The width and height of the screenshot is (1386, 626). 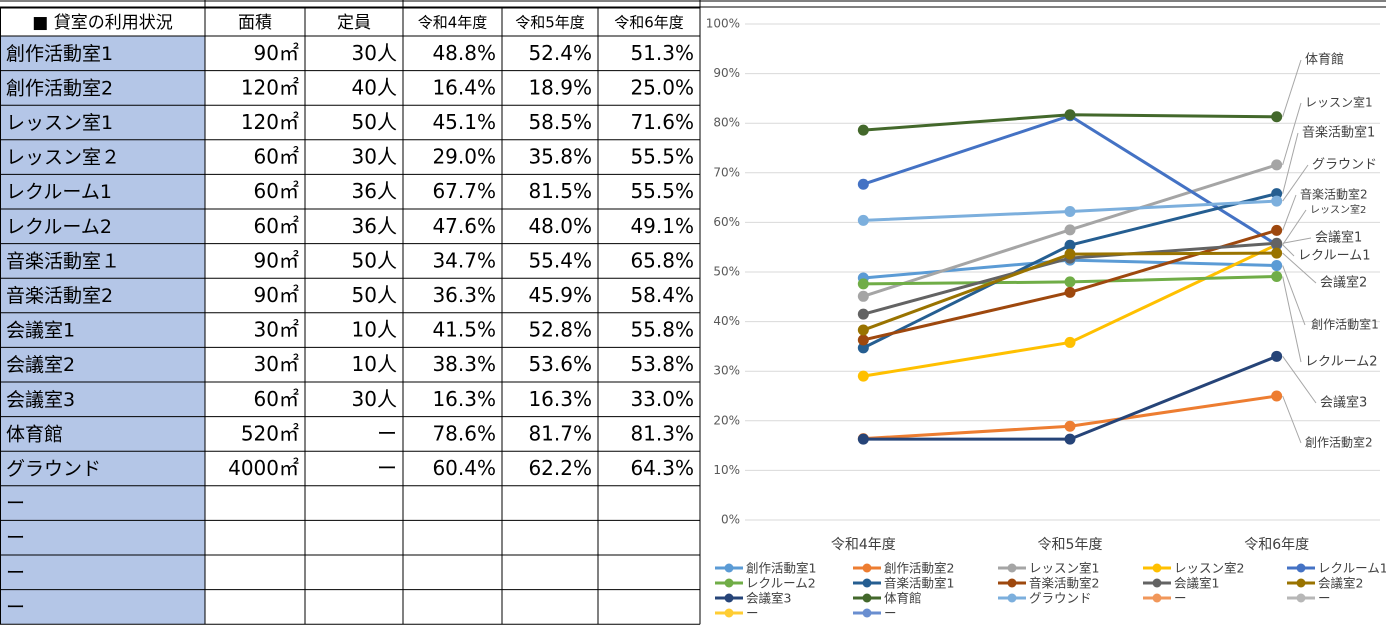 What do you see at coordinates (1343, 403) in the screenshot?
I see `data-label: 会議室3` at bounding box center [1343, 403].